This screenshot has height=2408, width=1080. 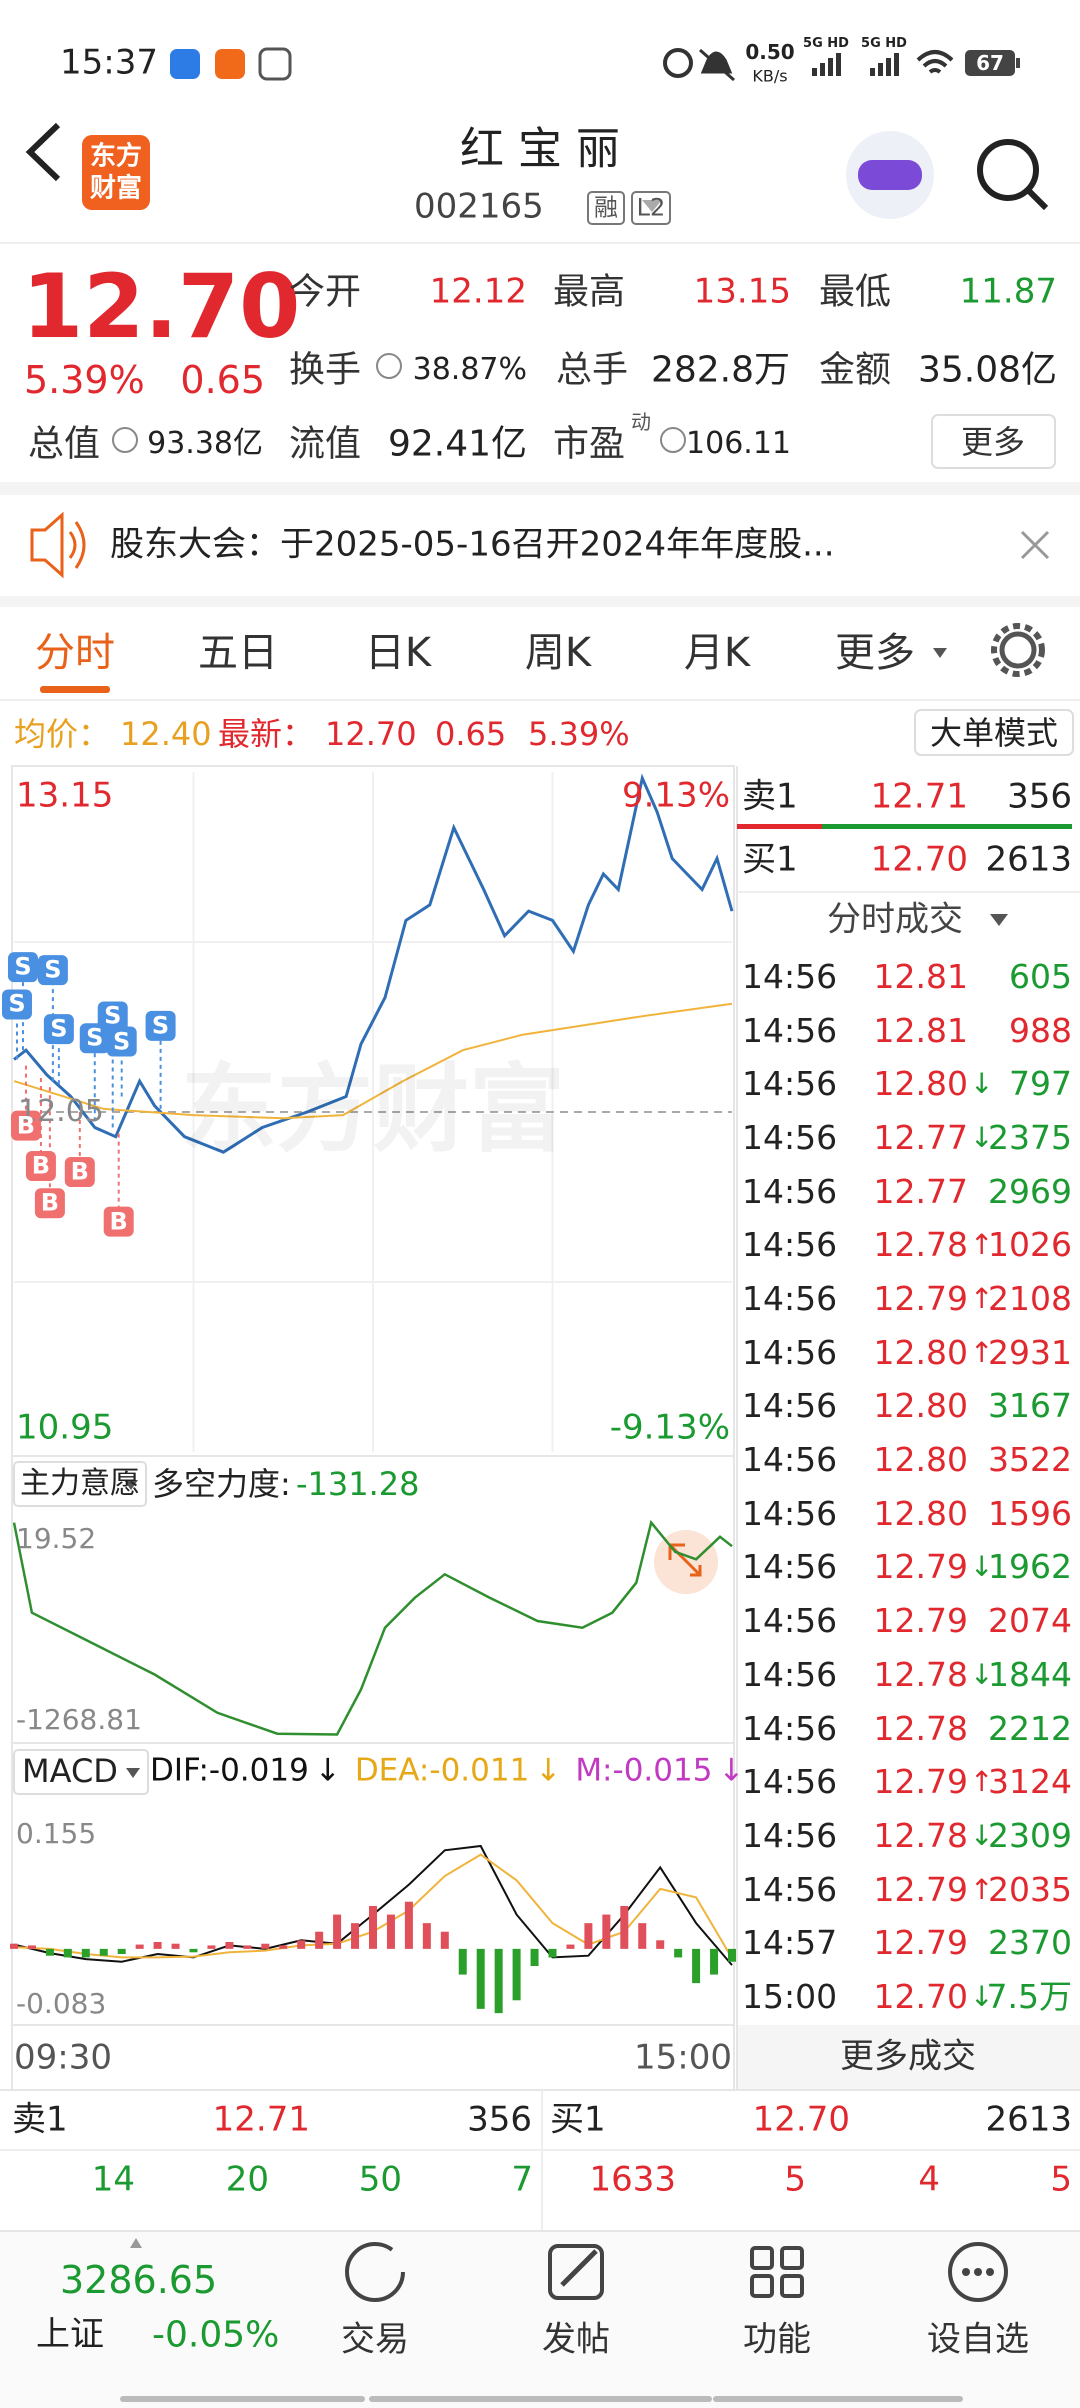 I want to click on trade-price: 12.77, so click(x=920, y=1191).